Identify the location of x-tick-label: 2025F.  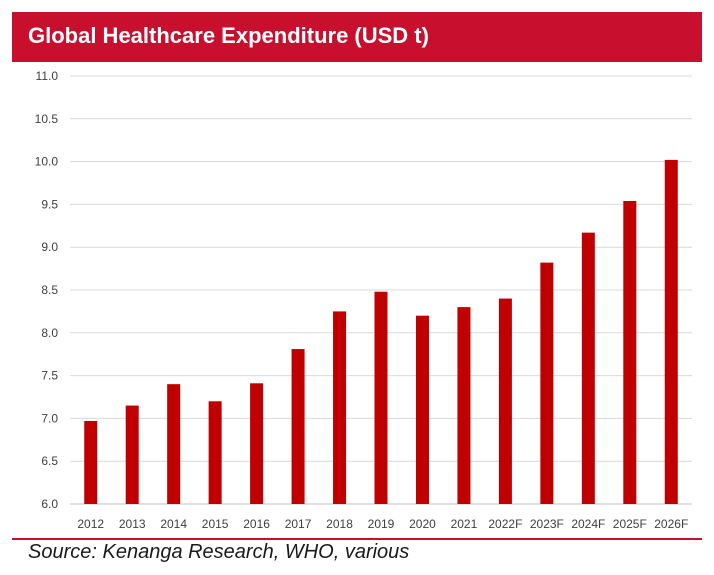
(630, 524).